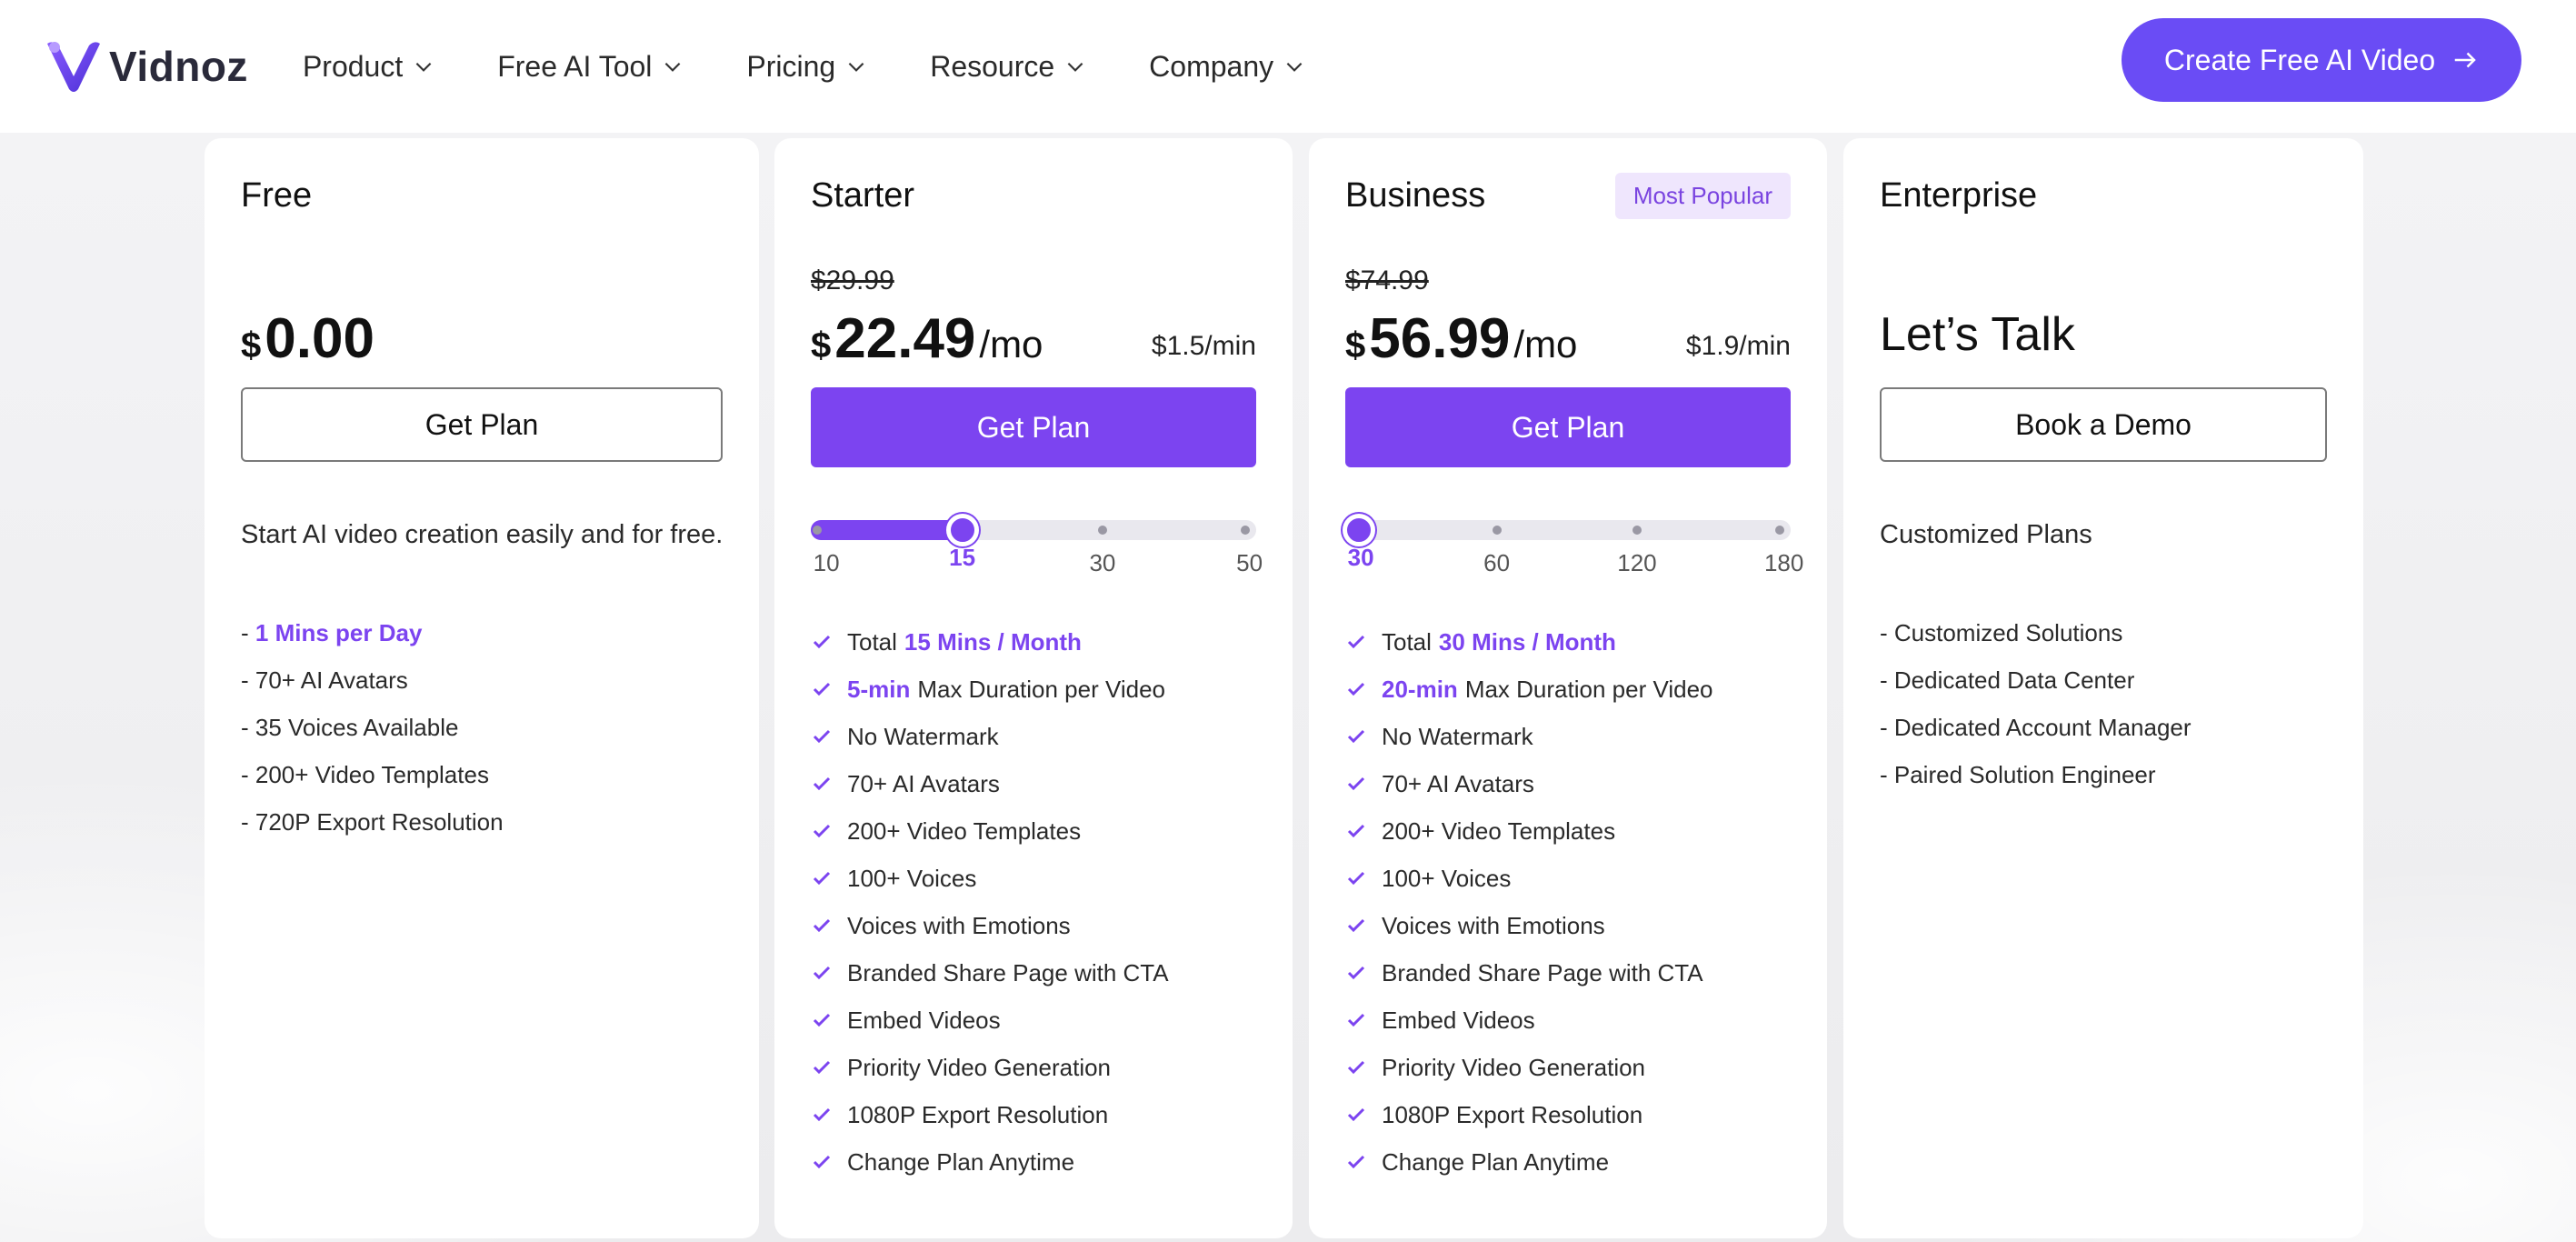 This screenshot has width=2576, height=1242. What do you see at coordinates (1738, 346) in the screenshot?
I see `price-per-minute: $1.9/min` at bounding box center [1738, 346].